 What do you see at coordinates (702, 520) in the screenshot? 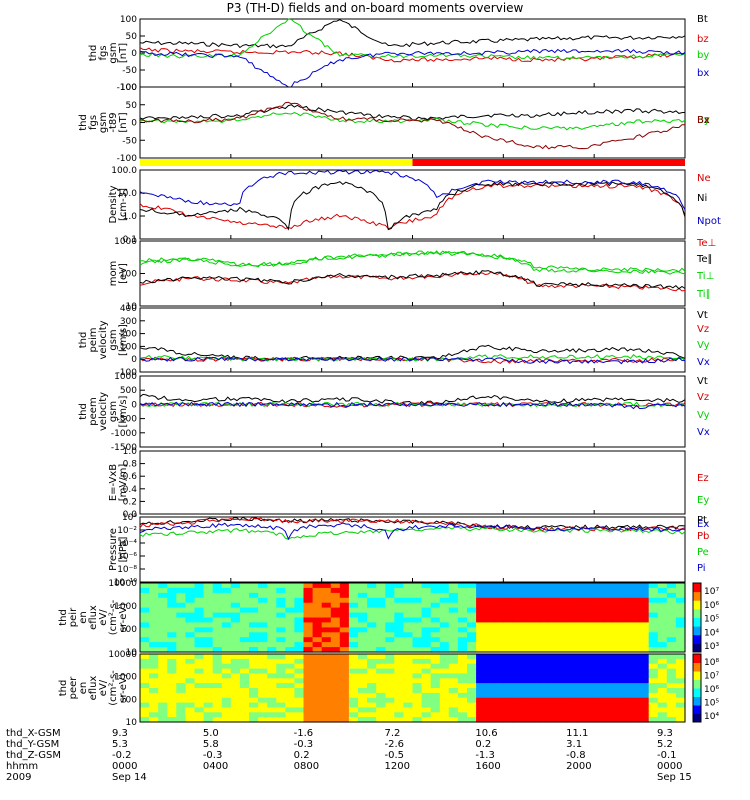
I see `legend-label: Pt` at bounding box center [702, 520].